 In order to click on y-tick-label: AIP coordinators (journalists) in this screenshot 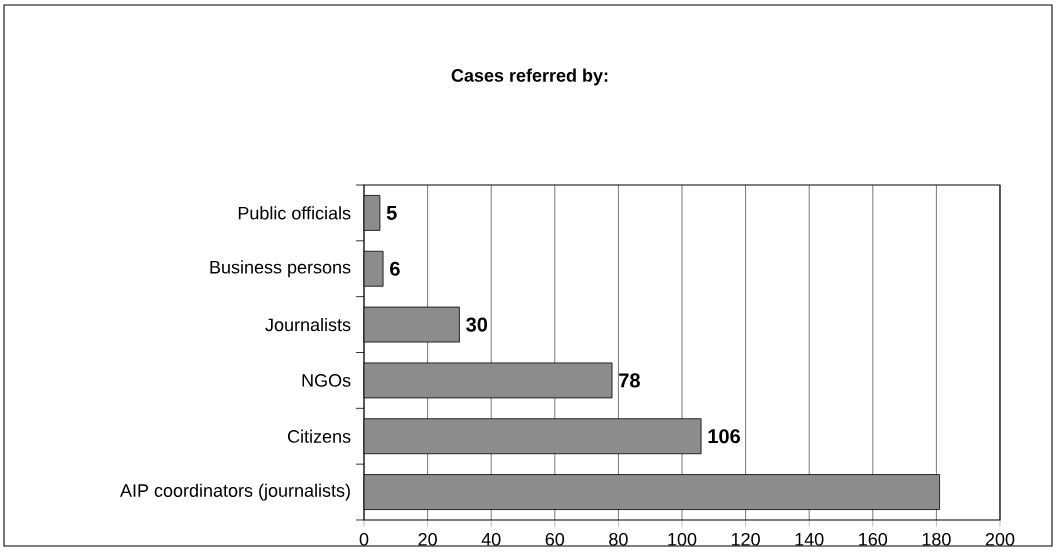, I will do `click(235, 492)`.